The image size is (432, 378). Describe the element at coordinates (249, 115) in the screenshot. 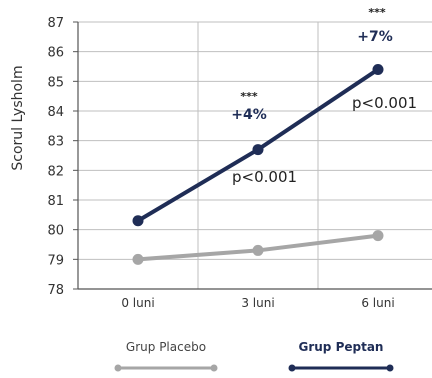

I see `percent-change-label: +4%` at that location.